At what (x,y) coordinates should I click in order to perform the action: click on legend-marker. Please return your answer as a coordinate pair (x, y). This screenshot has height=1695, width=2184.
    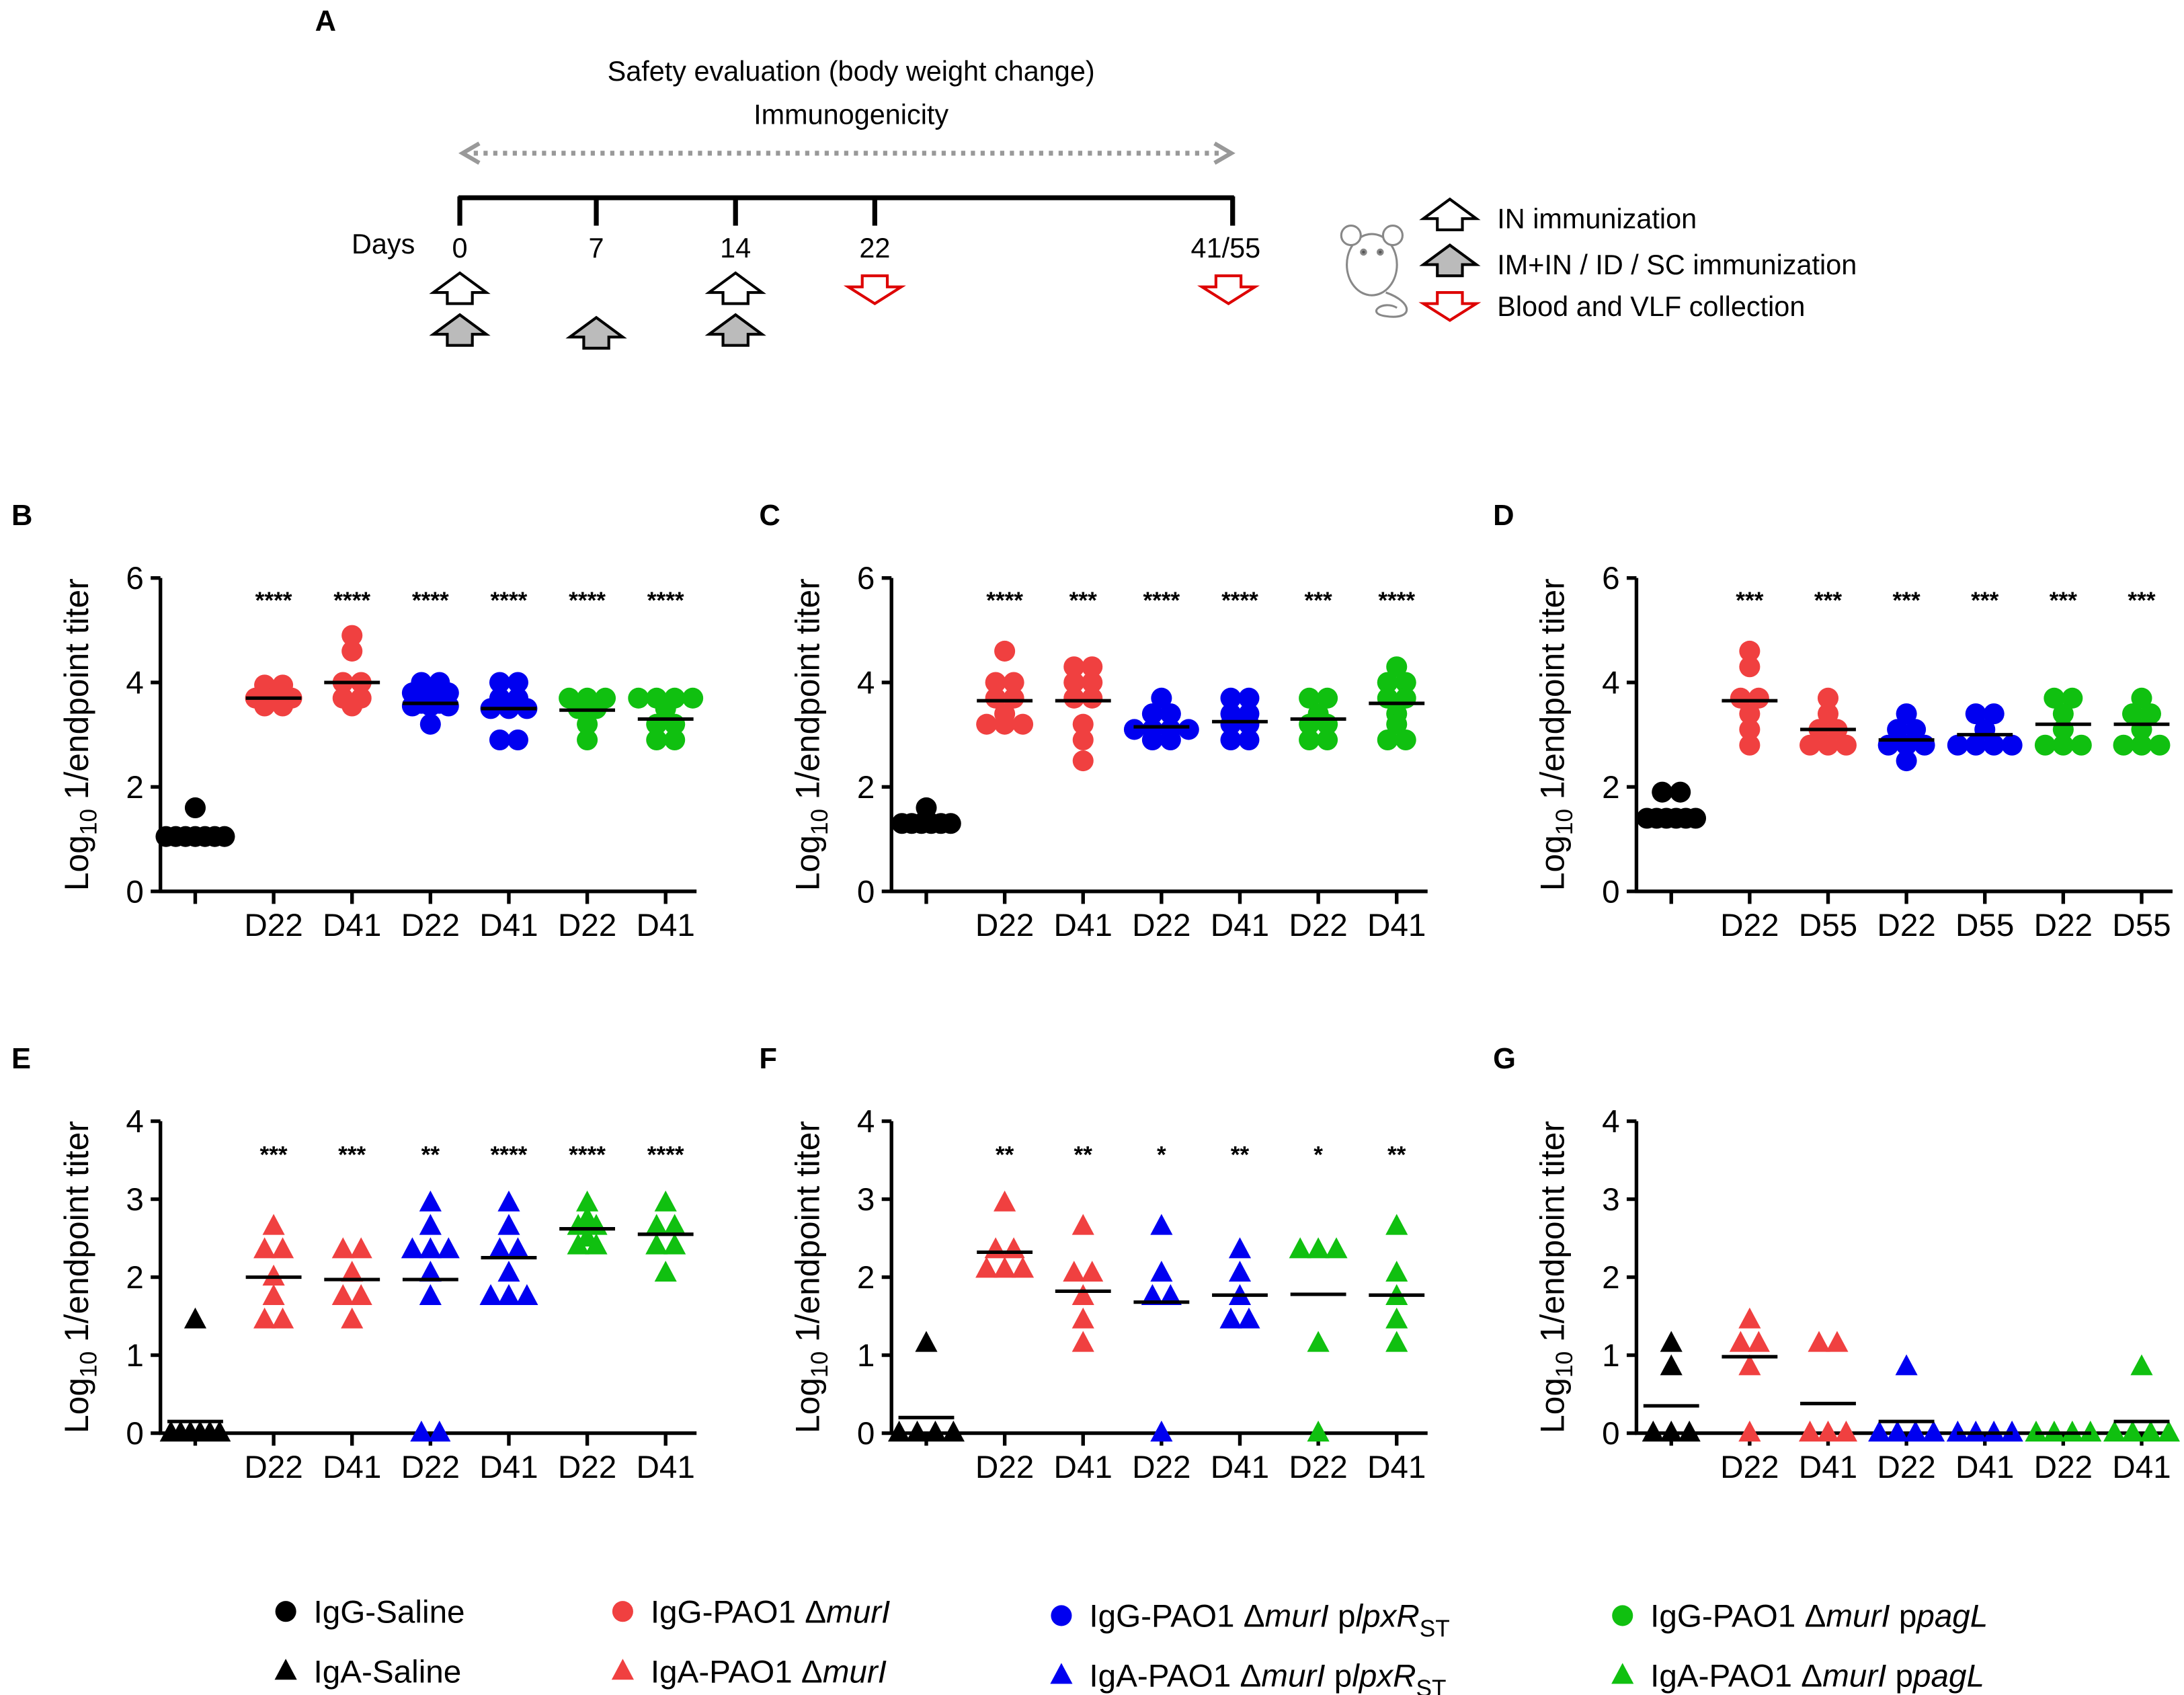
    Looking at the image, I should click on (286, 1670).